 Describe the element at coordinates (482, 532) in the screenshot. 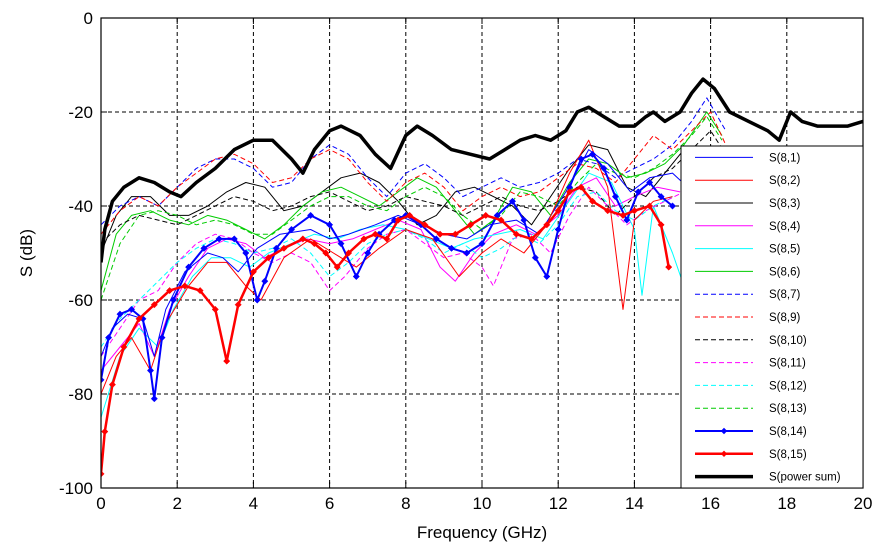

I see `x-axis-label: Frequency (GHz)` at that location.